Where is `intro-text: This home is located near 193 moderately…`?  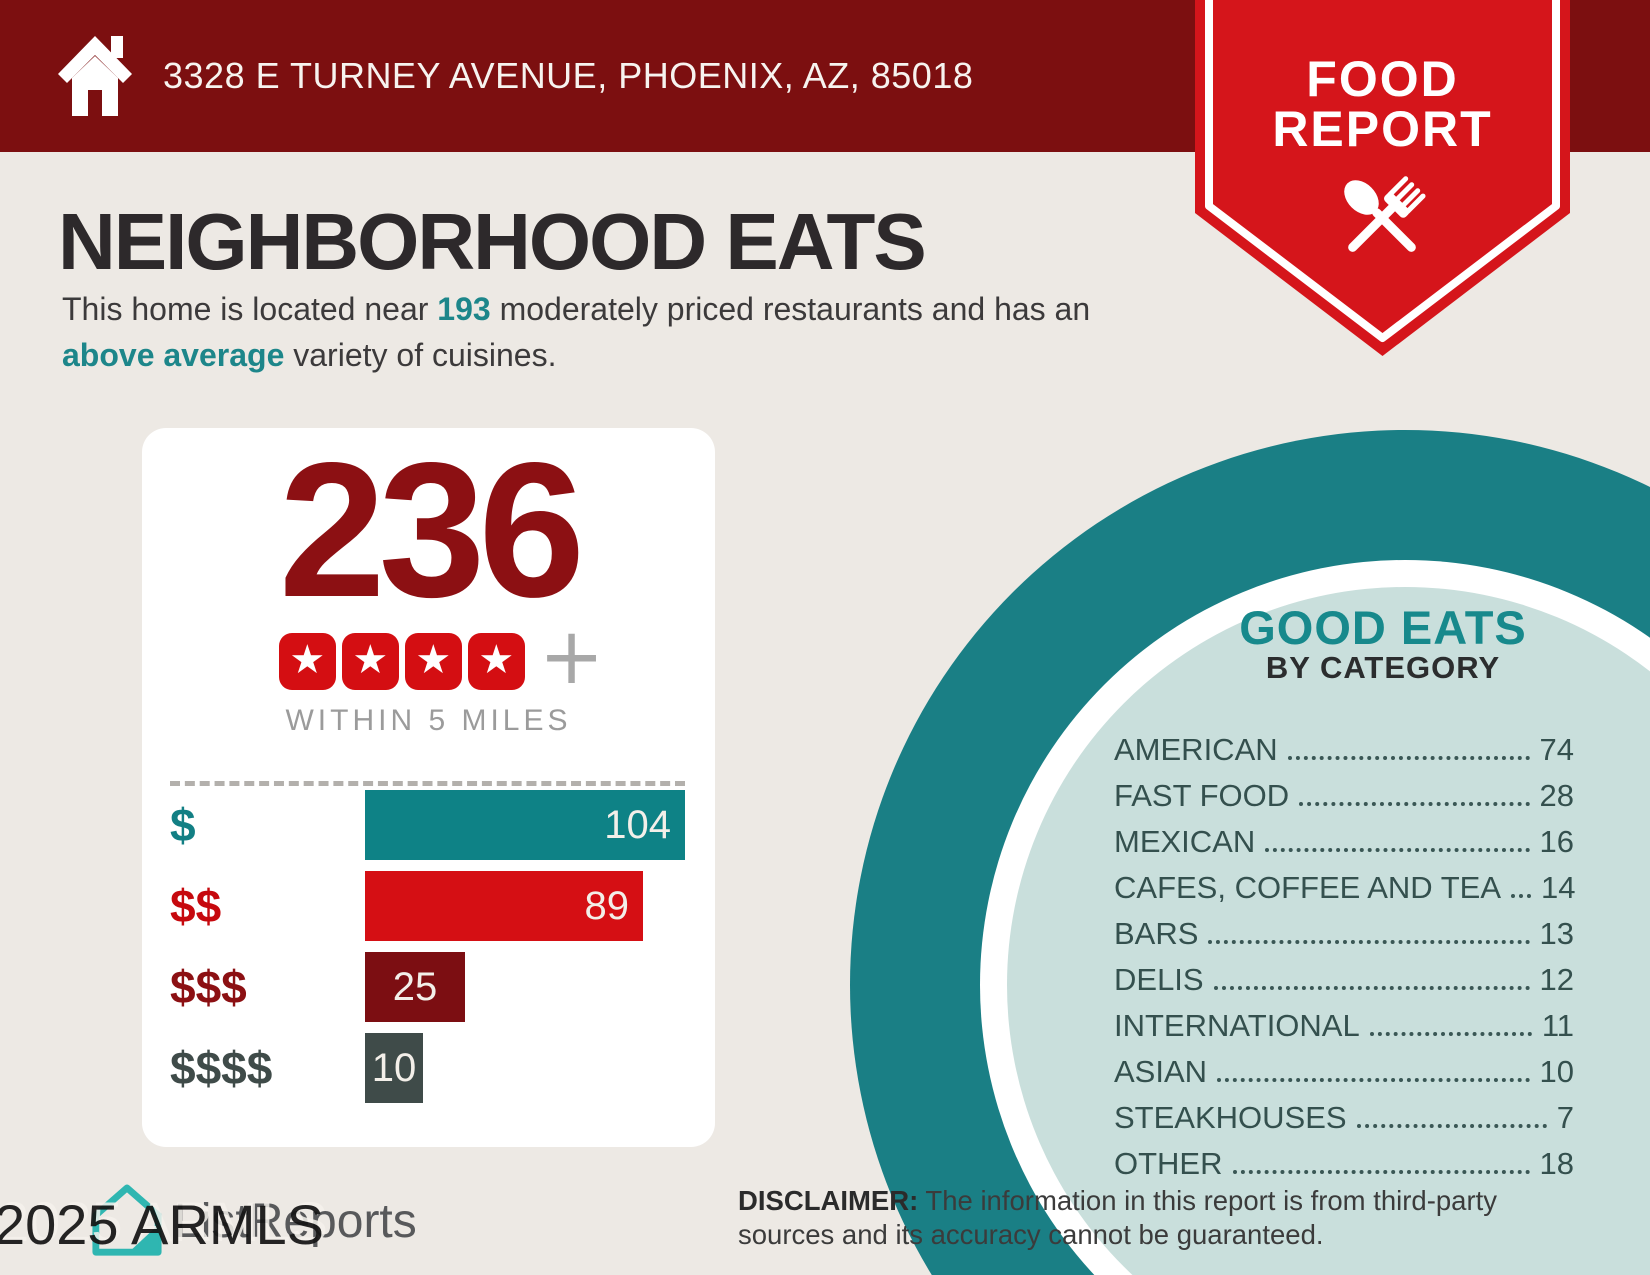
intro-text: This home is located near 193 moderately… is located at coordinates (597, 332).